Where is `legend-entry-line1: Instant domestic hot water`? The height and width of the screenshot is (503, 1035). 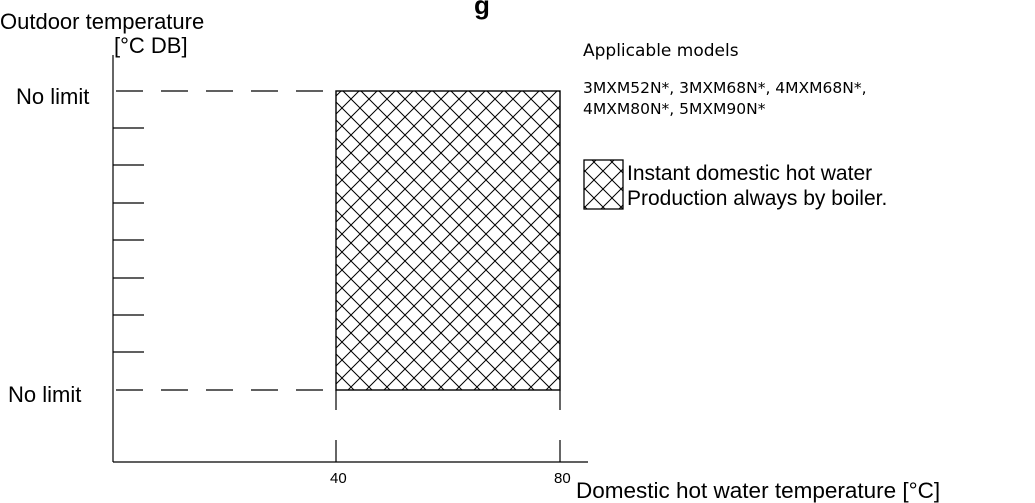 legend-entry-line1: Instant domestic hot water is located at coordinates (749, 173).